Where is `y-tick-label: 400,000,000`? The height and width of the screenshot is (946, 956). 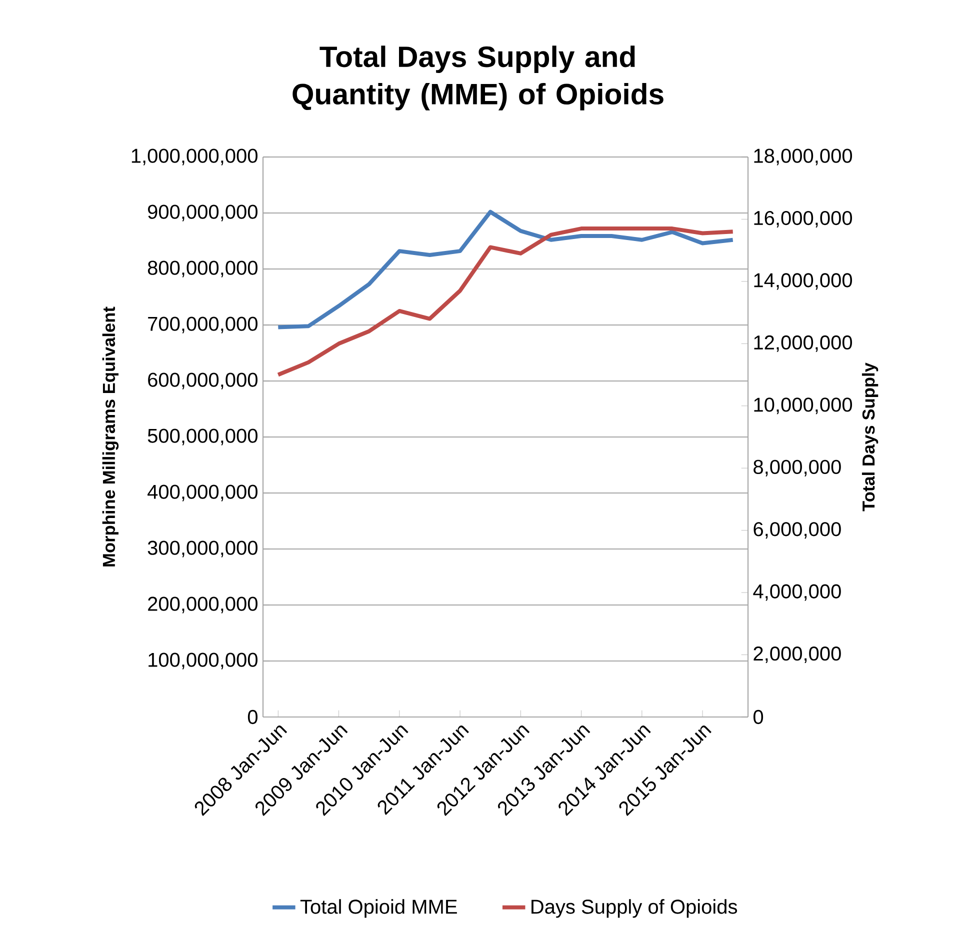
y-tick-label: 400,000,000 is located at coordinates (203, 493).